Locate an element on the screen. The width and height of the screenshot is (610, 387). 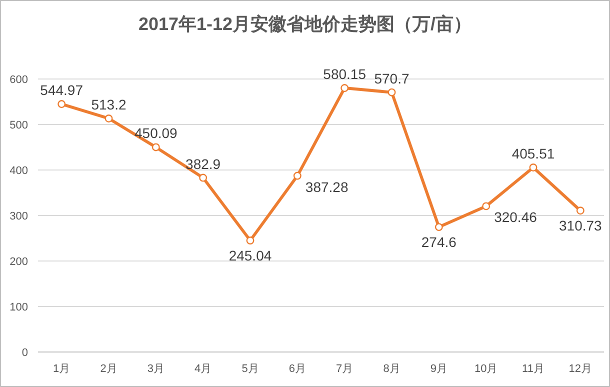
data-label: 387.28 is located at coordinates (326, 186).